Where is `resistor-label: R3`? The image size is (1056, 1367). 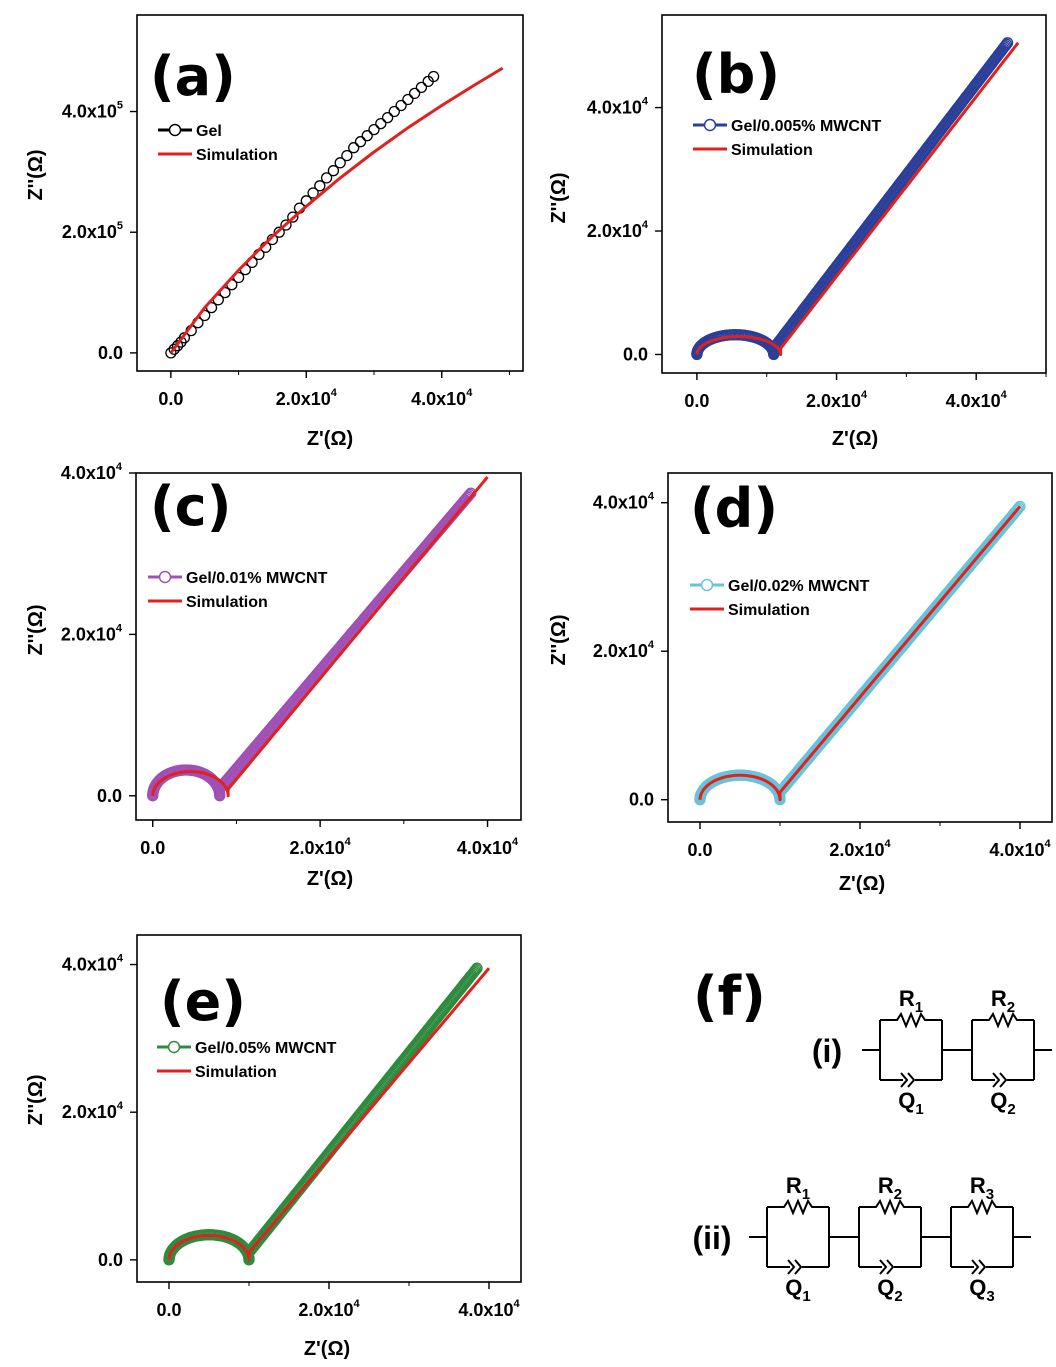
resistor-label: R3 is located at coordinates (982, 1188).